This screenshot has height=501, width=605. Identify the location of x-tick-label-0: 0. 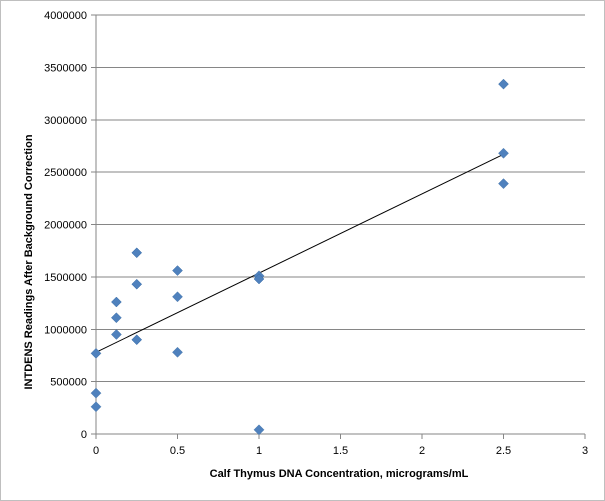
(96, 451).